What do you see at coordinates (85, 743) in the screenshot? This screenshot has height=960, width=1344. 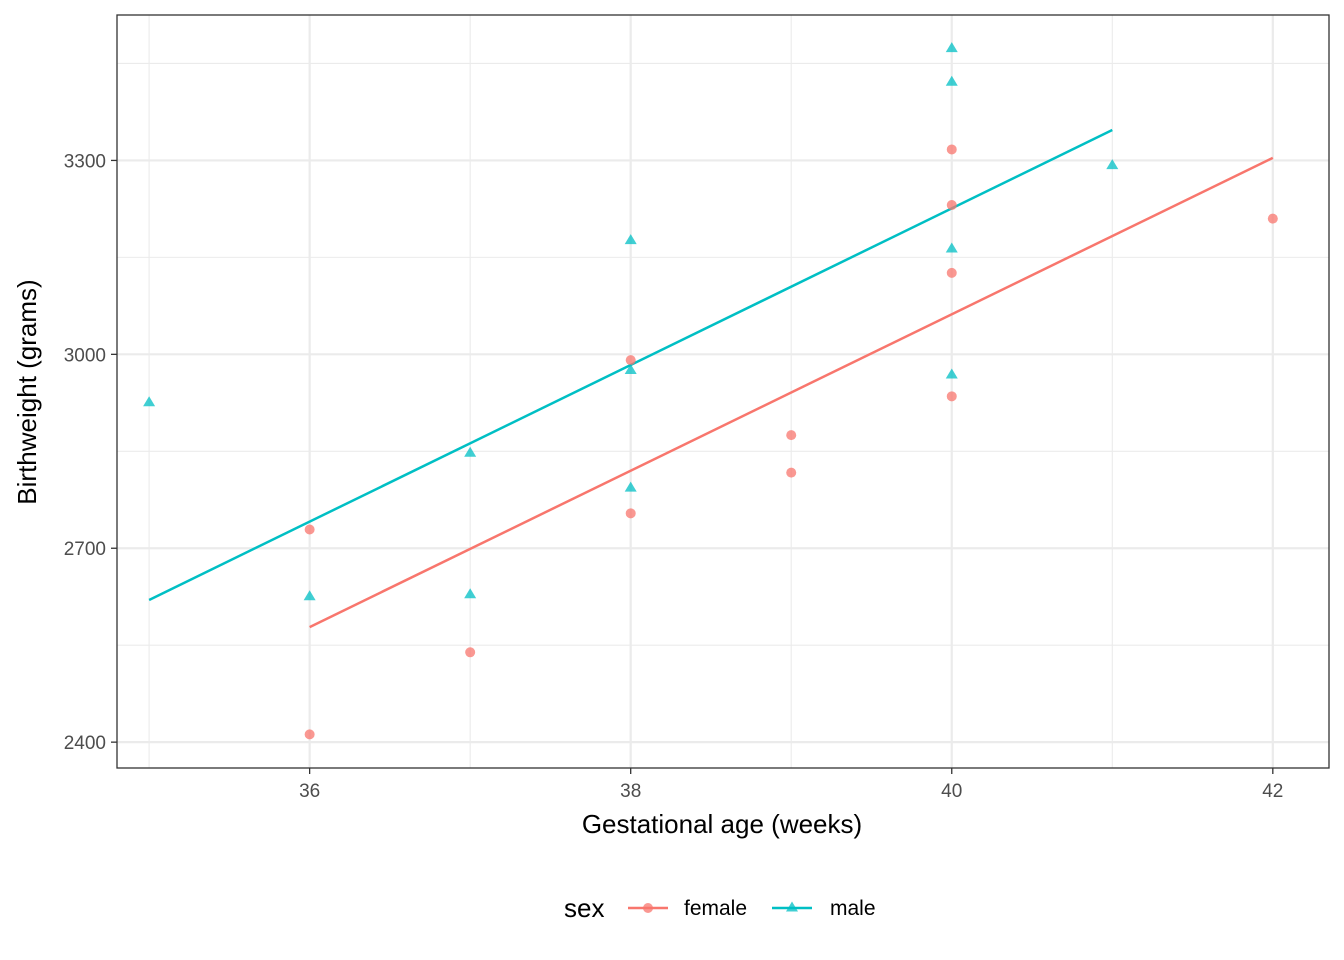 I see `y-tick-label: 2400` at bounding box center [85, 743].